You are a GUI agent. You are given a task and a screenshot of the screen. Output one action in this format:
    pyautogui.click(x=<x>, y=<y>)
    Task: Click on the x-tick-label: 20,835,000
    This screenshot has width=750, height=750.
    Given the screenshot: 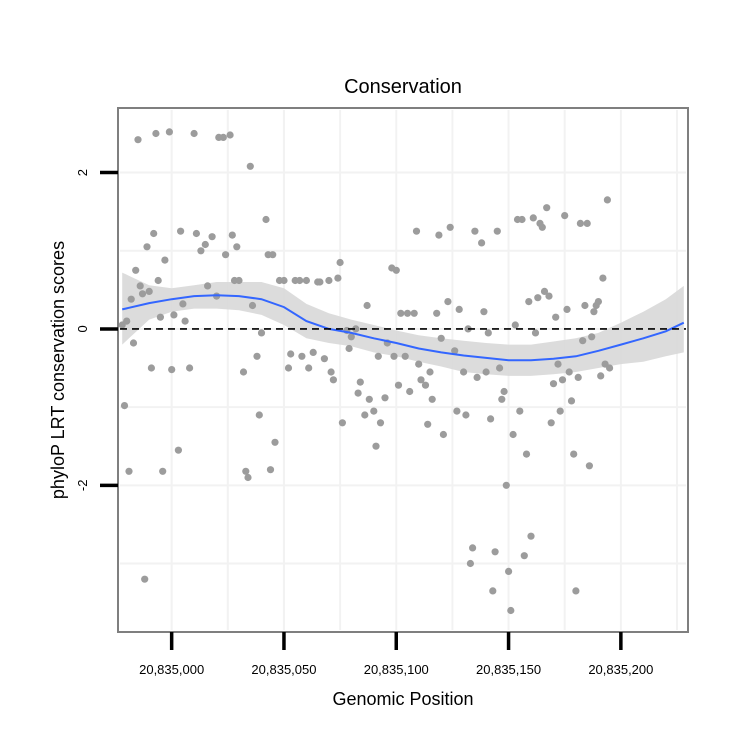 What is the action you would take?
    pyautogui.click(x=171, y=669)
    